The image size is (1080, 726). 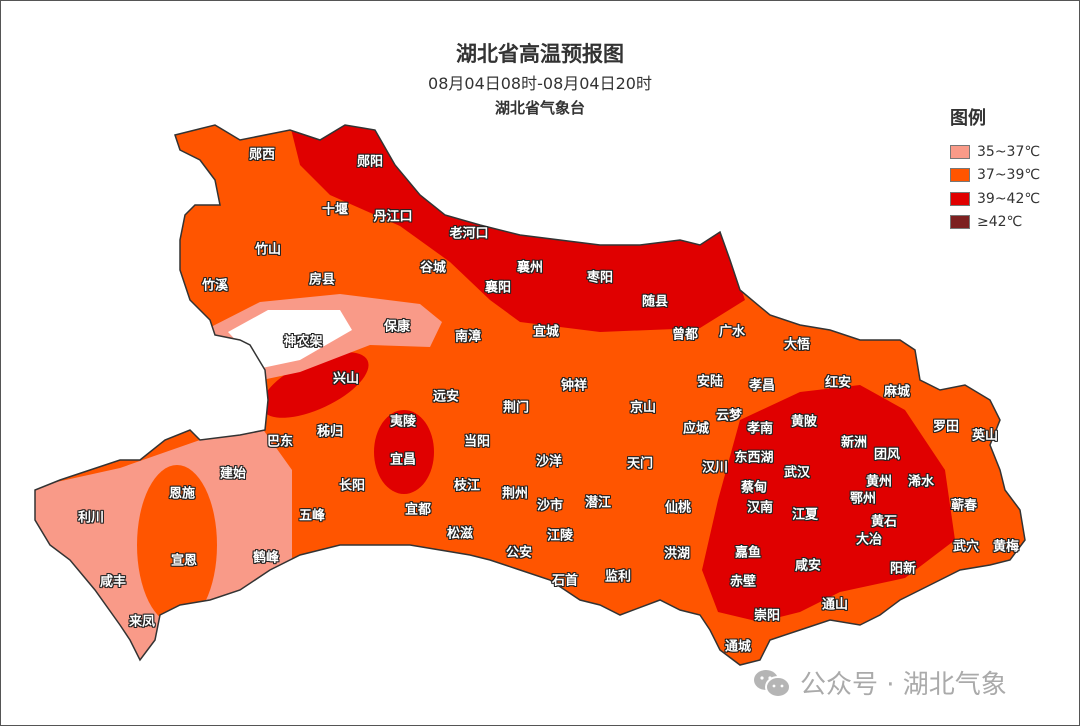 I want to click on legend-title: 图例, so click(x=968, y=118).